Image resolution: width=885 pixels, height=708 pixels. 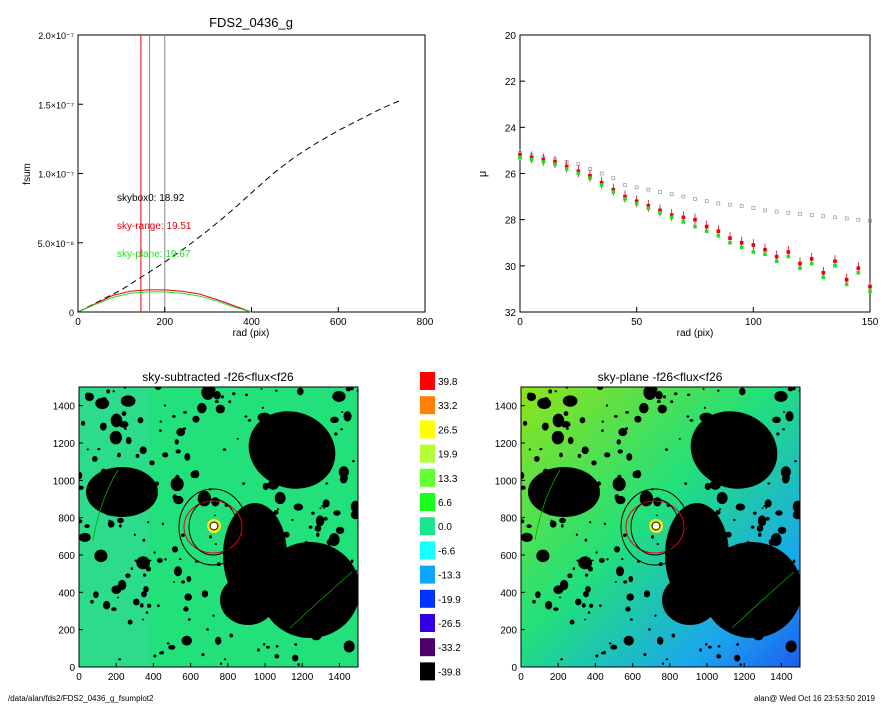 What do you see at coordinates (511, 82) in the screenshot?
I see `mu-ytick-label-1: 22` at bounding box center [511, 82].